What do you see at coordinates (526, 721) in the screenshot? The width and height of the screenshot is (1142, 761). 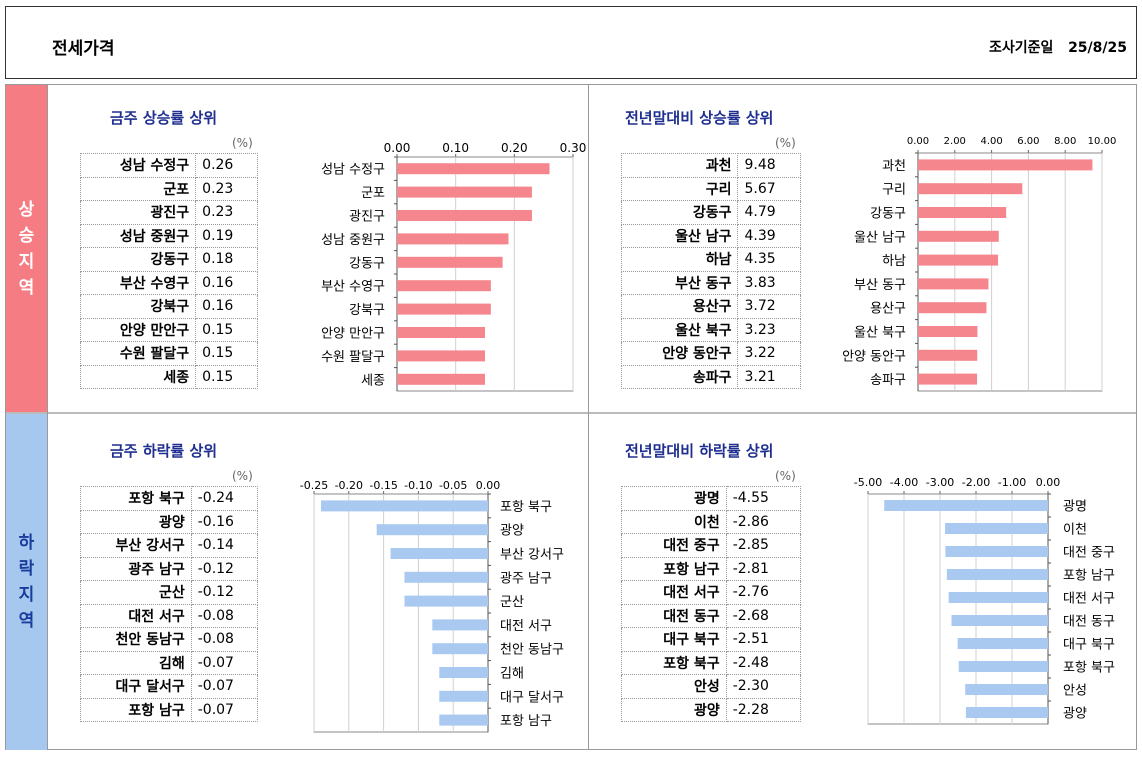 I see `category-label: 포항 남구` at bounding box center [526, 721].